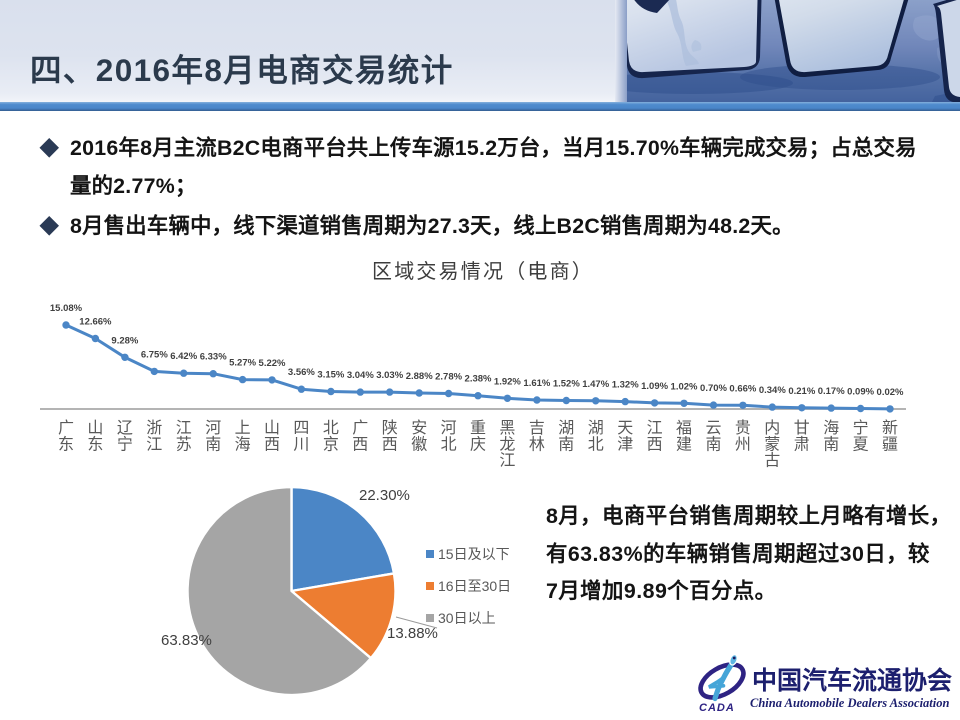 This screenshot has height=720, width=960. I want to click on svg-text: 天, so click(625, 428).